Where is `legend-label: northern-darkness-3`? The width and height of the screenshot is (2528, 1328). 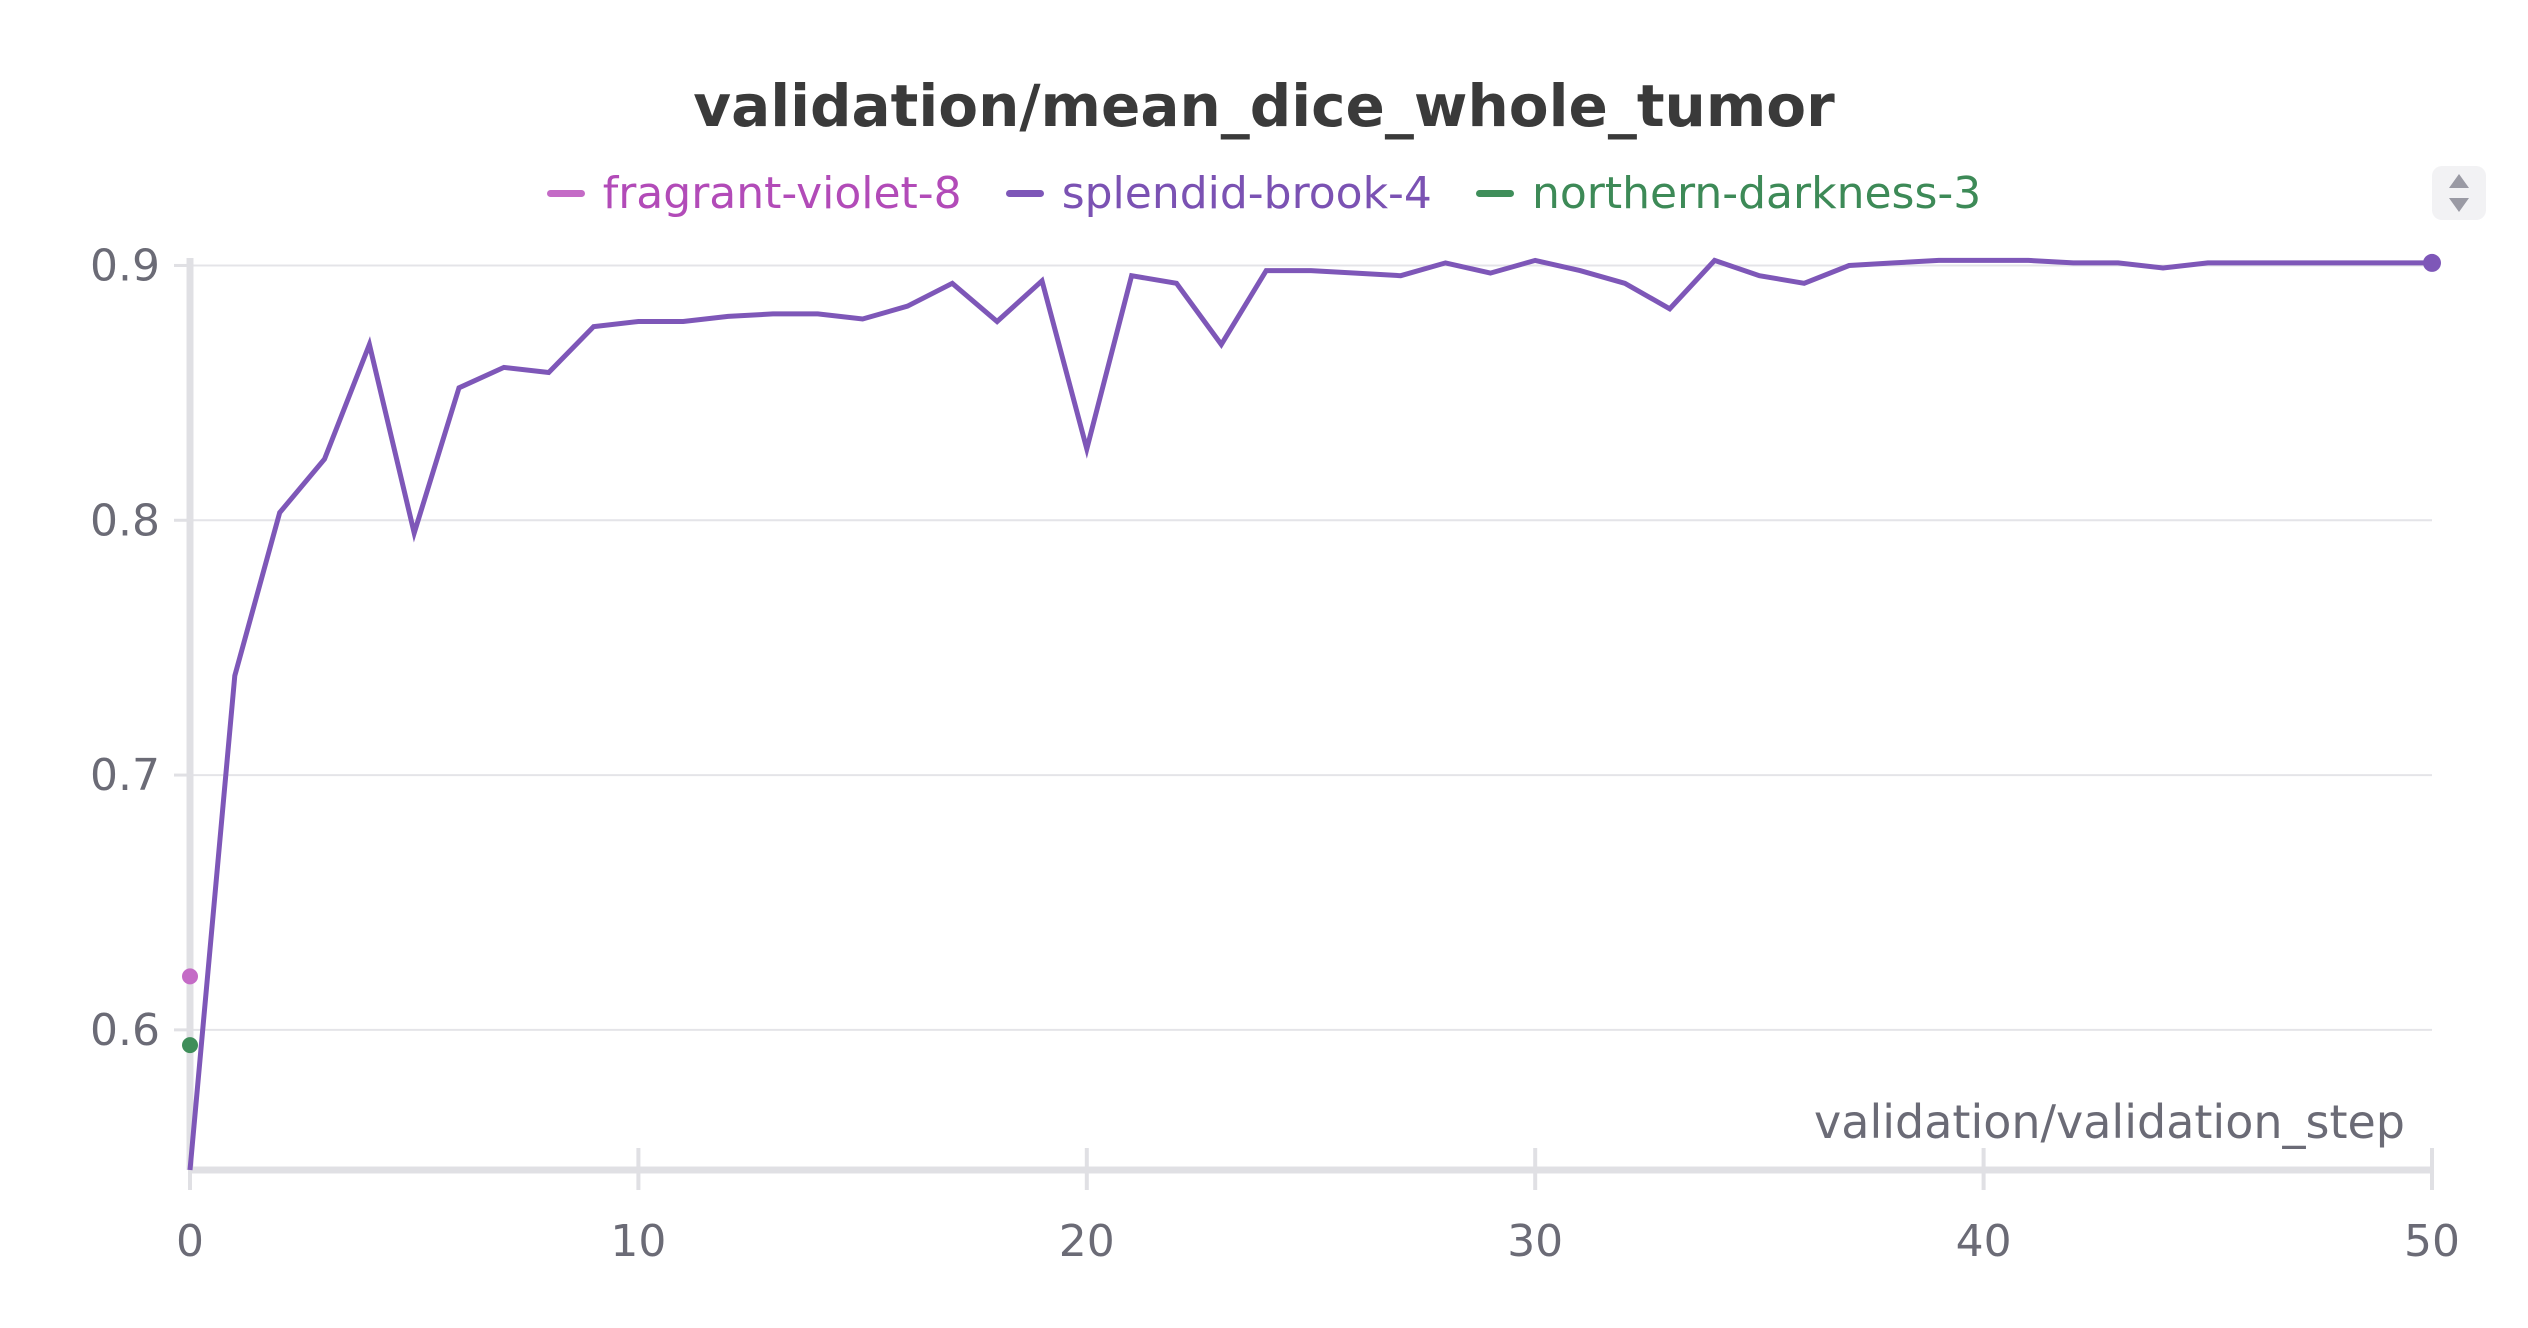
legend-label: northern-darkness-3 is located at coordinates (1756, 193).